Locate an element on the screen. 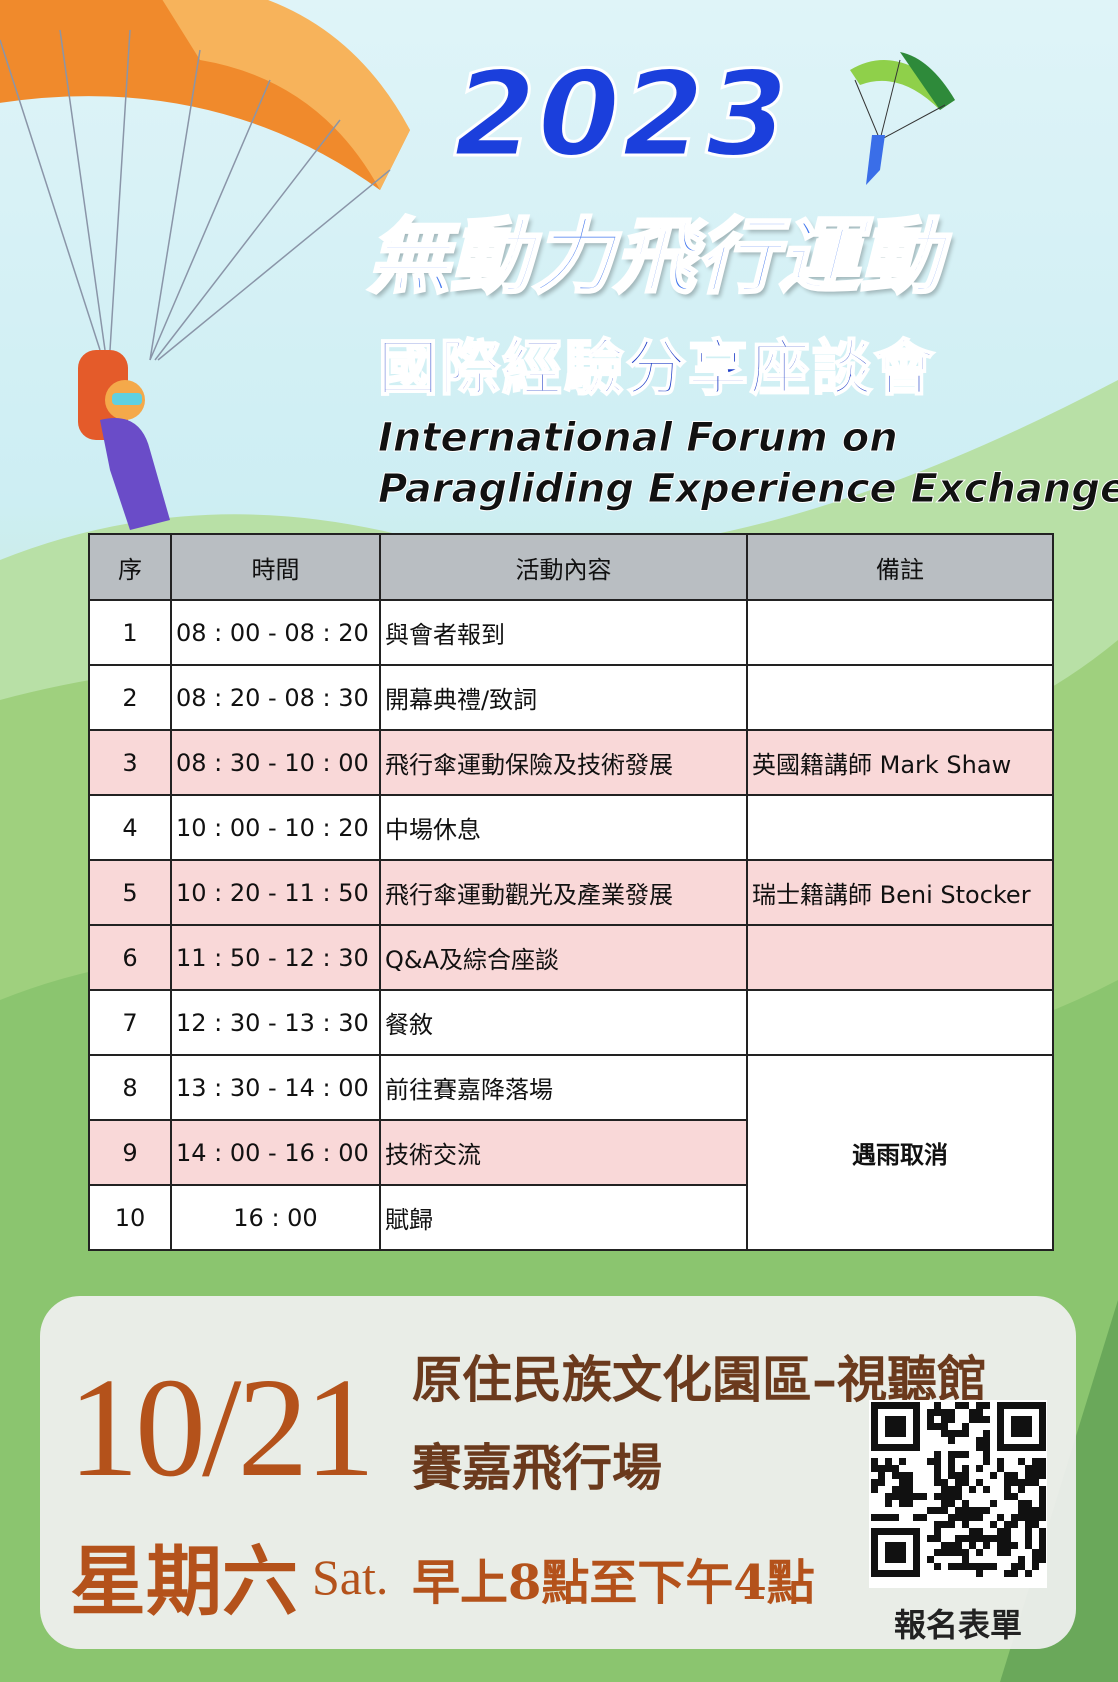 The height and width of the screenshot is (1682, 1118). header-cell: 備註 is located at coordinates (900, 567).